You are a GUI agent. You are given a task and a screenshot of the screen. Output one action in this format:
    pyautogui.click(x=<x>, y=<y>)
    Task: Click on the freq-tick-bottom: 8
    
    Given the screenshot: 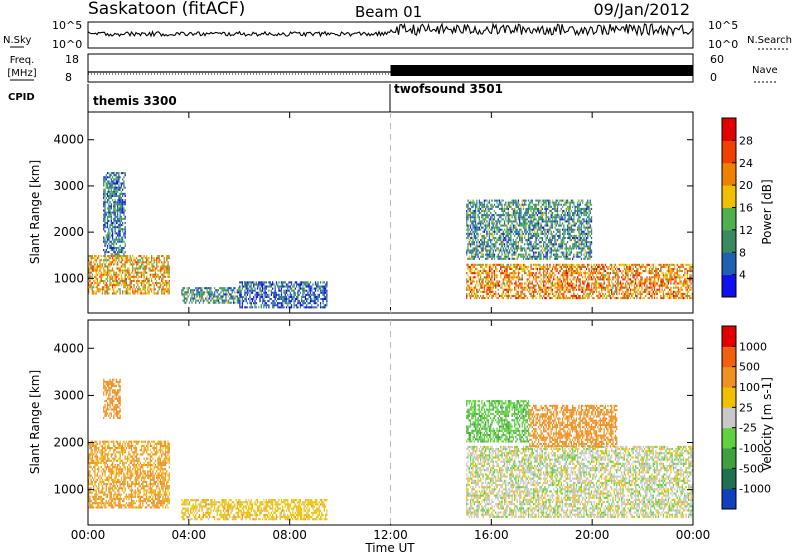 What is the action you would take?
    pyautogui.click(x=68, y=77)
    